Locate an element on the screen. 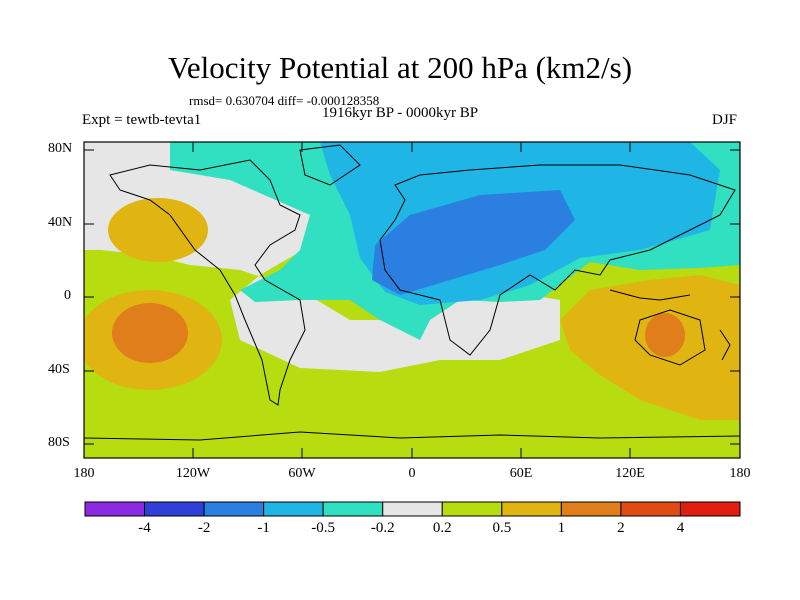 The image size is (800, 600). stats-text: rmsd= 0.630704 diff= -0.000128358 is located at coordinates (284, 100).